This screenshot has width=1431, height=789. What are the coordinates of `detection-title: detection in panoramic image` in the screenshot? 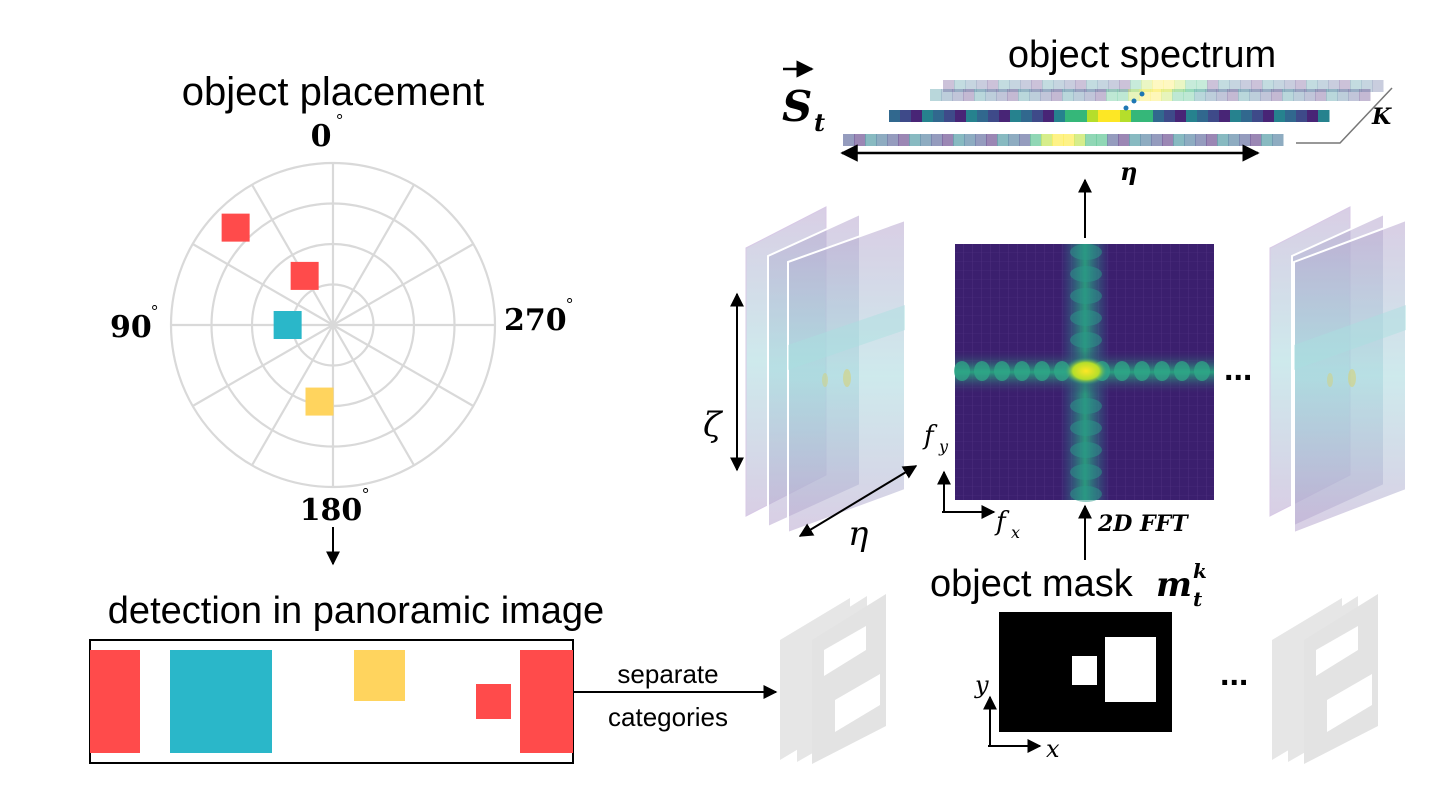 It's located at (356, 611).